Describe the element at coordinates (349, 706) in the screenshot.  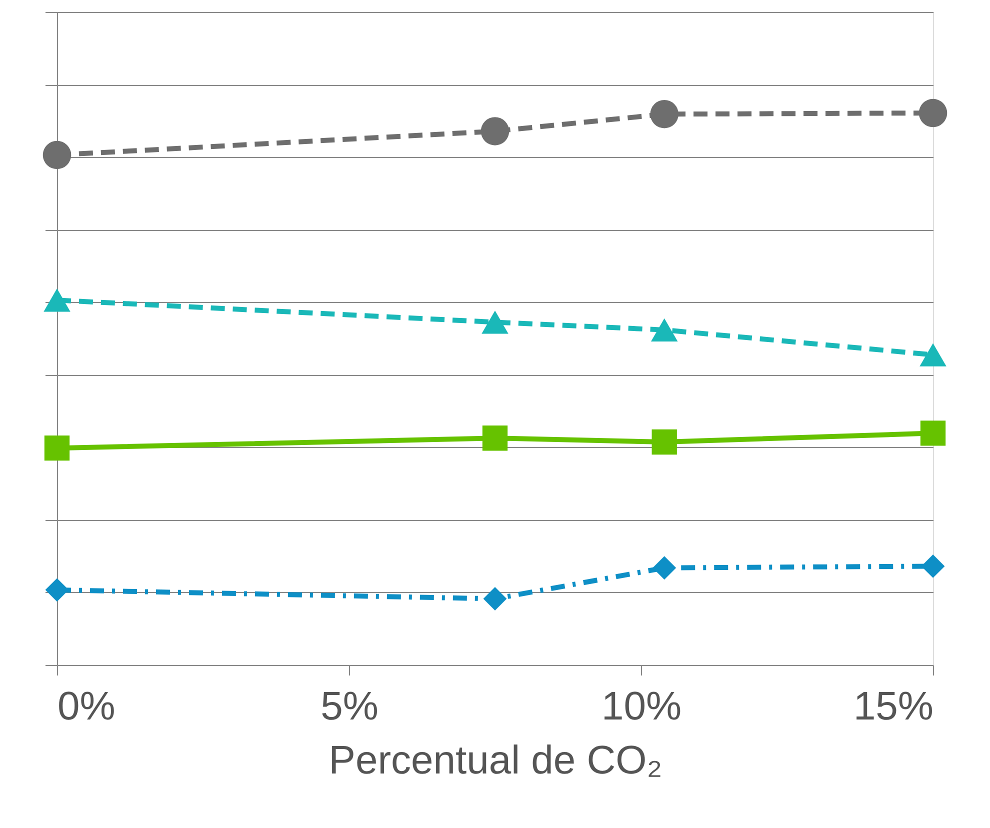
I see `x-tick-label: 5%` at that location.